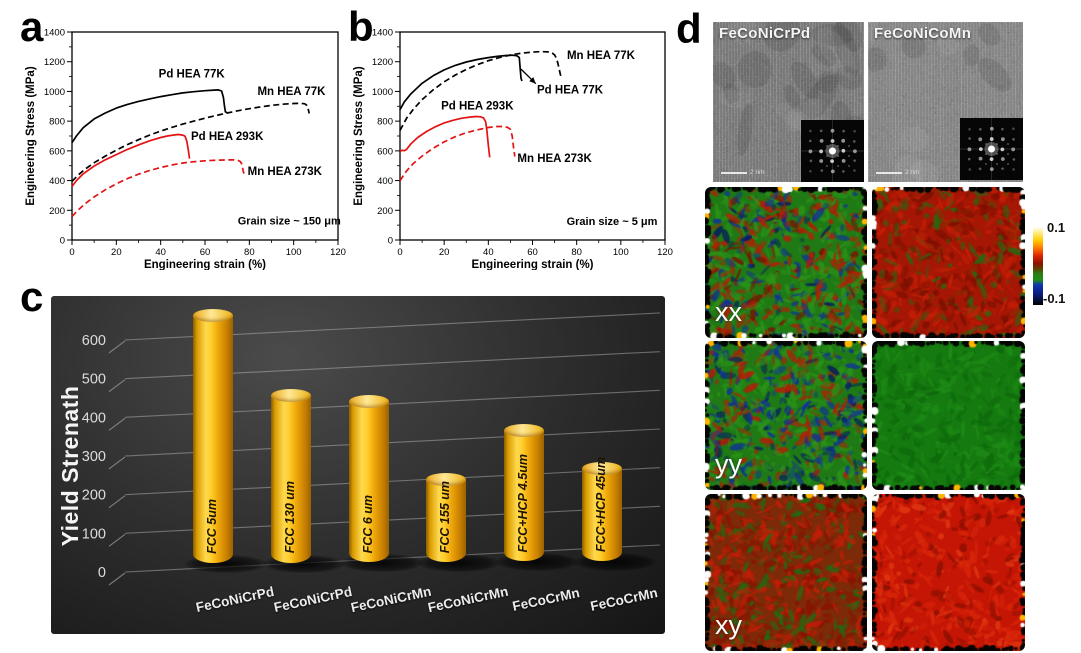 Image resolution: width=1081 pixels, height=653 pixels. What do you see at coordinates (290, 476) in the screenshot?
I see `yield-strength-bar: FCC 130 um` at bounding box center [290, 476].